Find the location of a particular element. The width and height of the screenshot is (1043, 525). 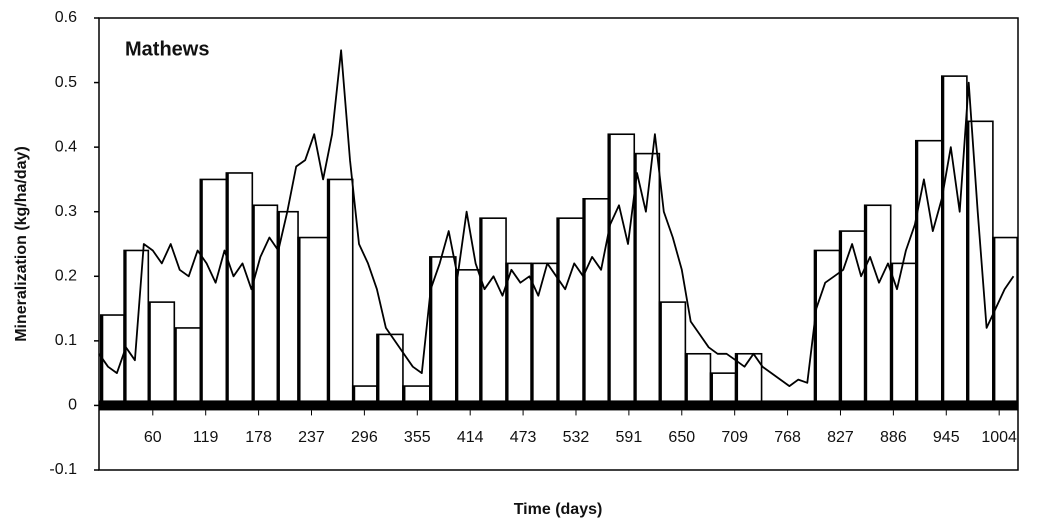

x-tick-label: 296 is located at coordinates (364, 437).